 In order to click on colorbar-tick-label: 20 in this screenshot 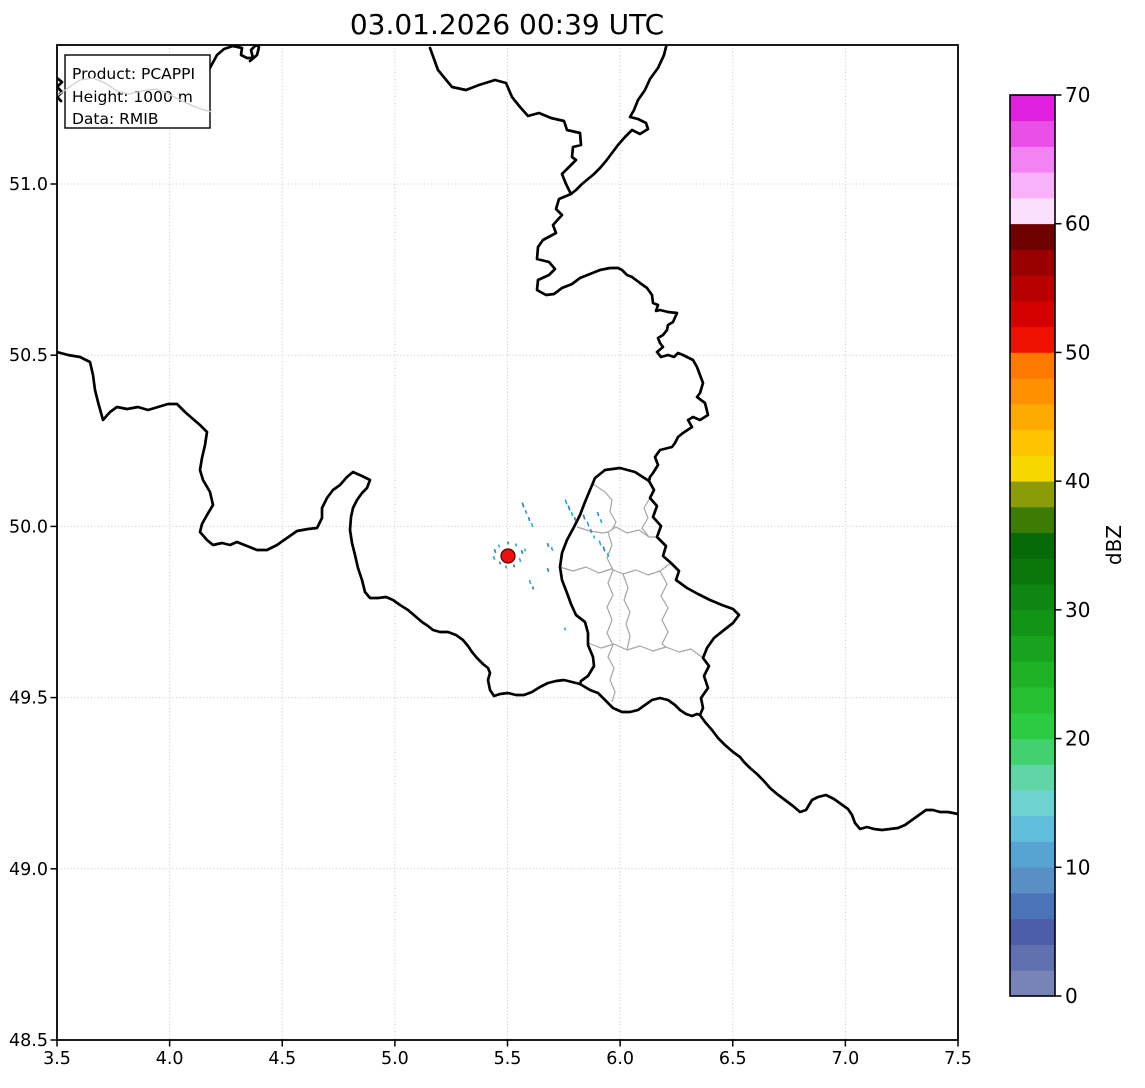, I will do `click(1077, 739)`.